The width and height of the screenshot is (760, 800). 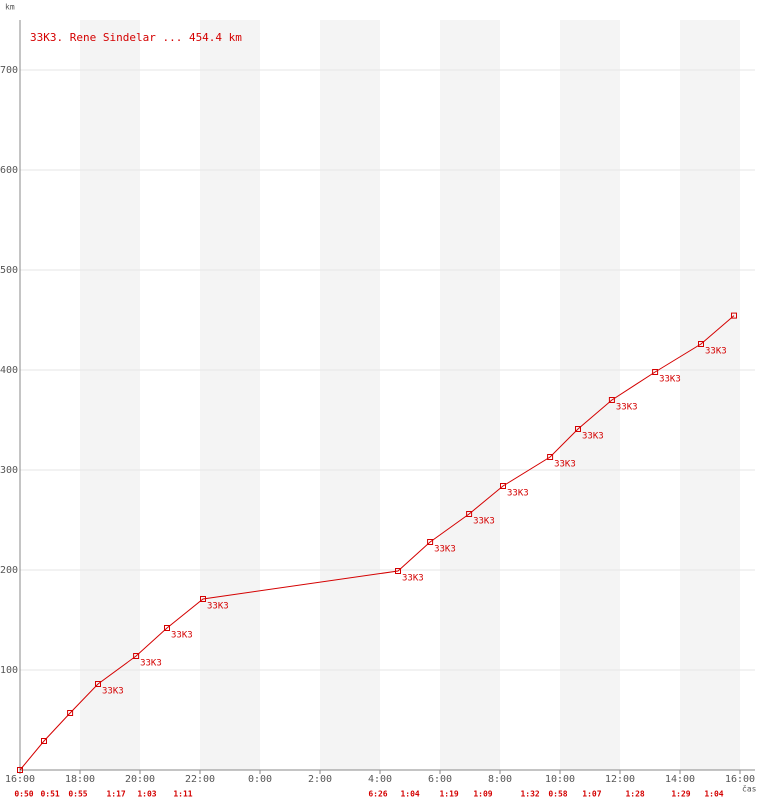 I want to click on y-tick-label: 200, so click(x=9, y=570).